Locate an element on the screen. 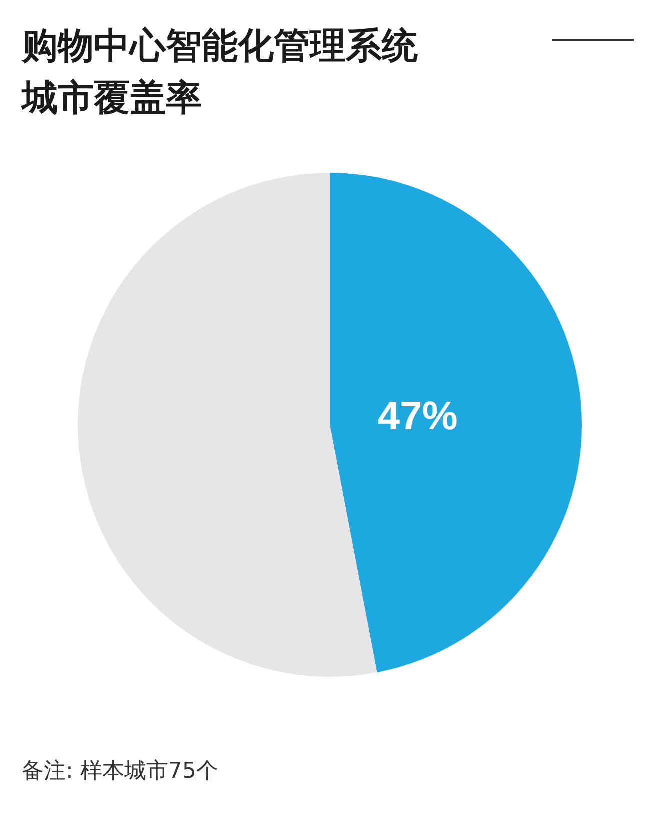  chart-title: 购物中心智能化管理系统城市覆盖率 is located at coordinates (219, 72).